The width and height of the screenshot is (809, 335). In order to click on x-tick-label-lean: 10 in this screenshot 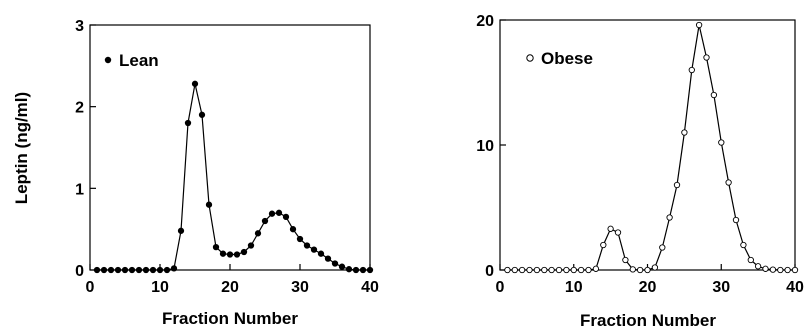, I will do `click(160, 287)`.